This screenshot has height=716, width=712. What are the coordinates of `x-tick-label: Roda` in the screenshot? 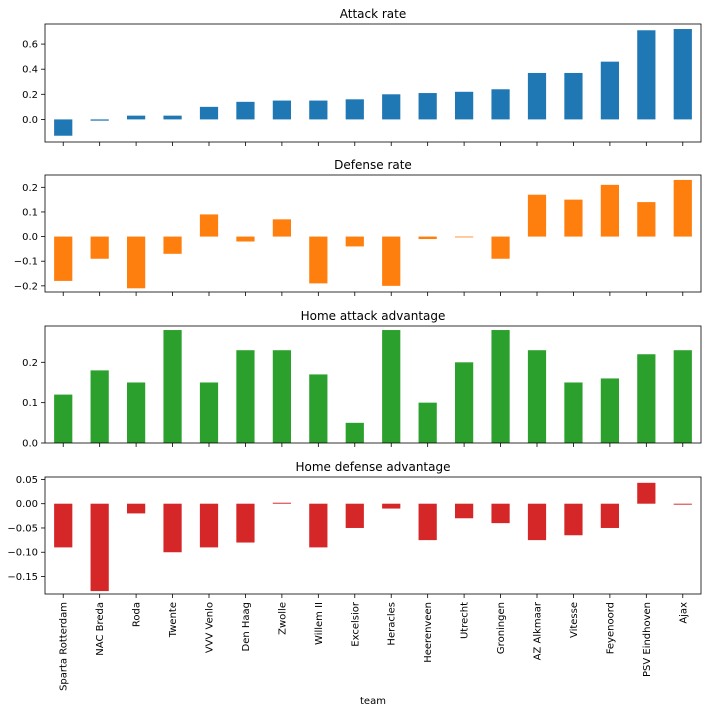 It's located at (137, 614).